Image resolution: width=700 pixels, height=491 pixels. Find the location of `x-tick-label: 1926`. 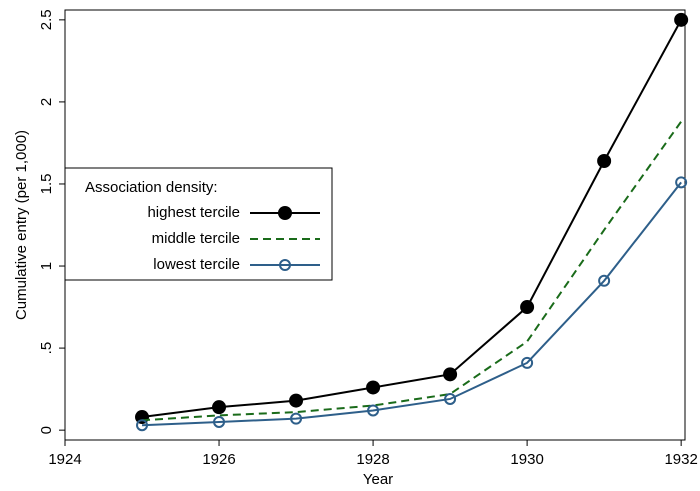

x-tick-label: 1926 is located at coordinates (218, 459).